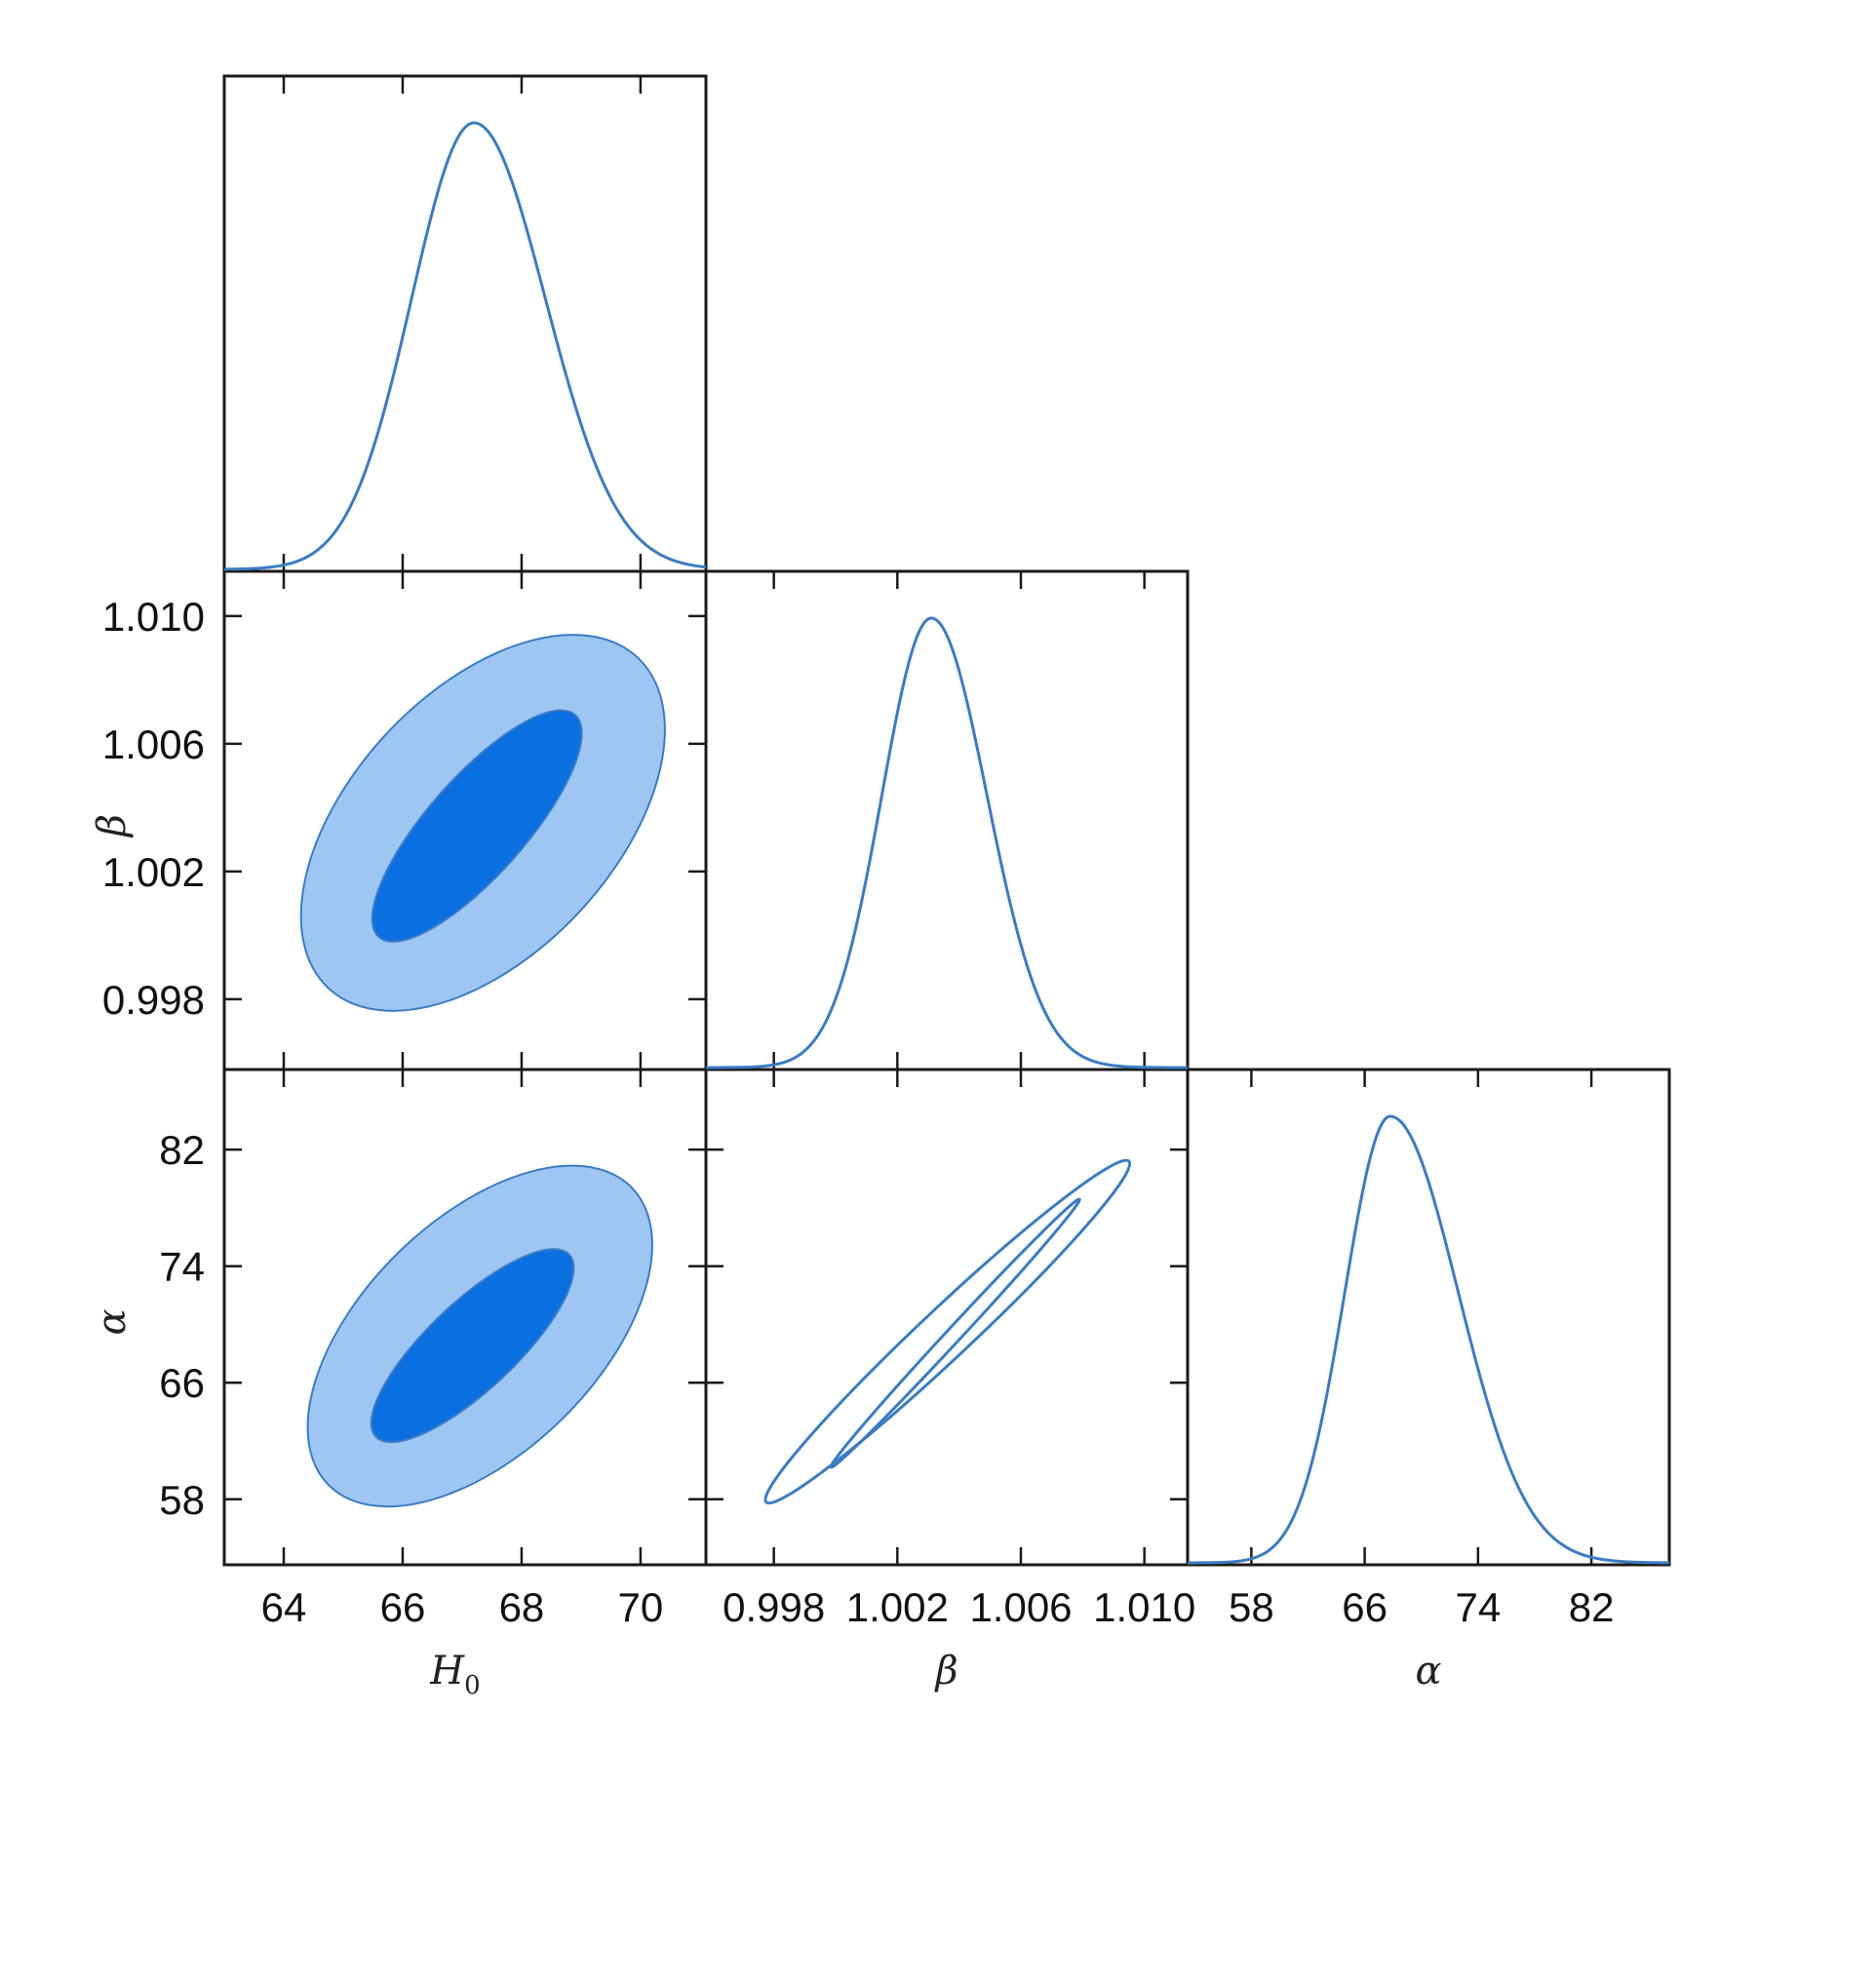 This screenshot has height=1985, width=1876. Describe the element at coordinates (1478, 1607) in the screenshot. I see `x-tick-label-alpha-2: 74` at that location.